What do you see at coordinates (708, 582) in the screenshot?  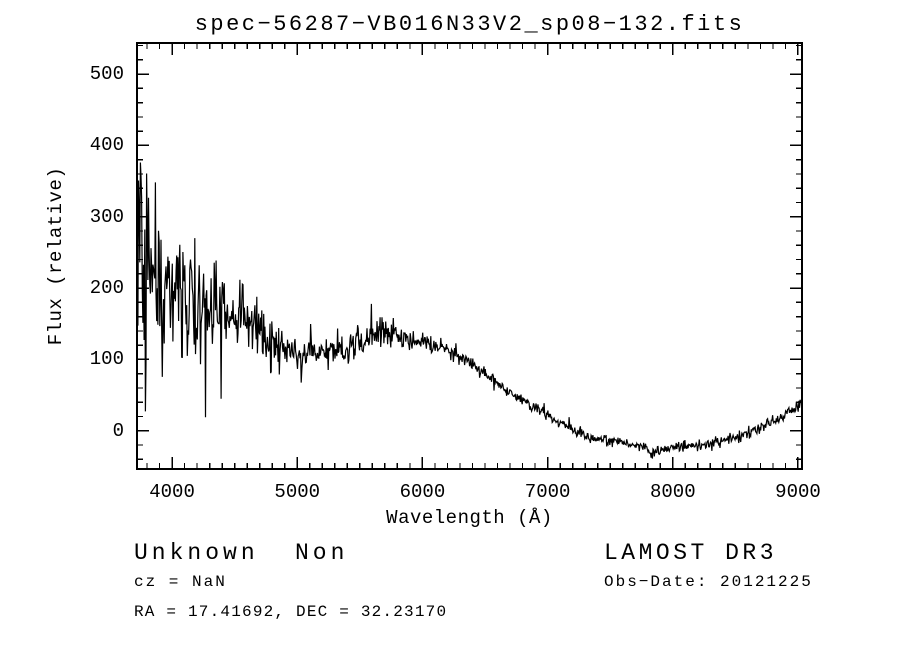 I see `obs-date-value: Obs−Date: 20121225` at bounding box center [708, 582].